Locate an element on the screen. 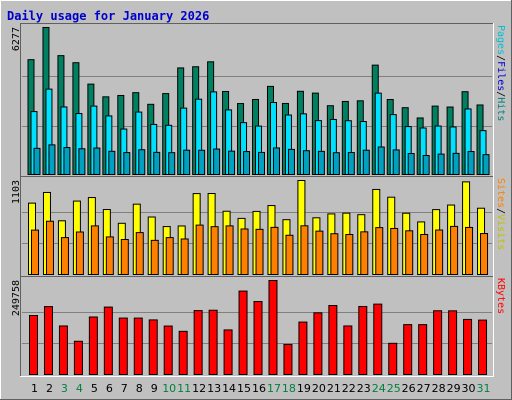  day-label: 28 is located at coordinates (439, 388).